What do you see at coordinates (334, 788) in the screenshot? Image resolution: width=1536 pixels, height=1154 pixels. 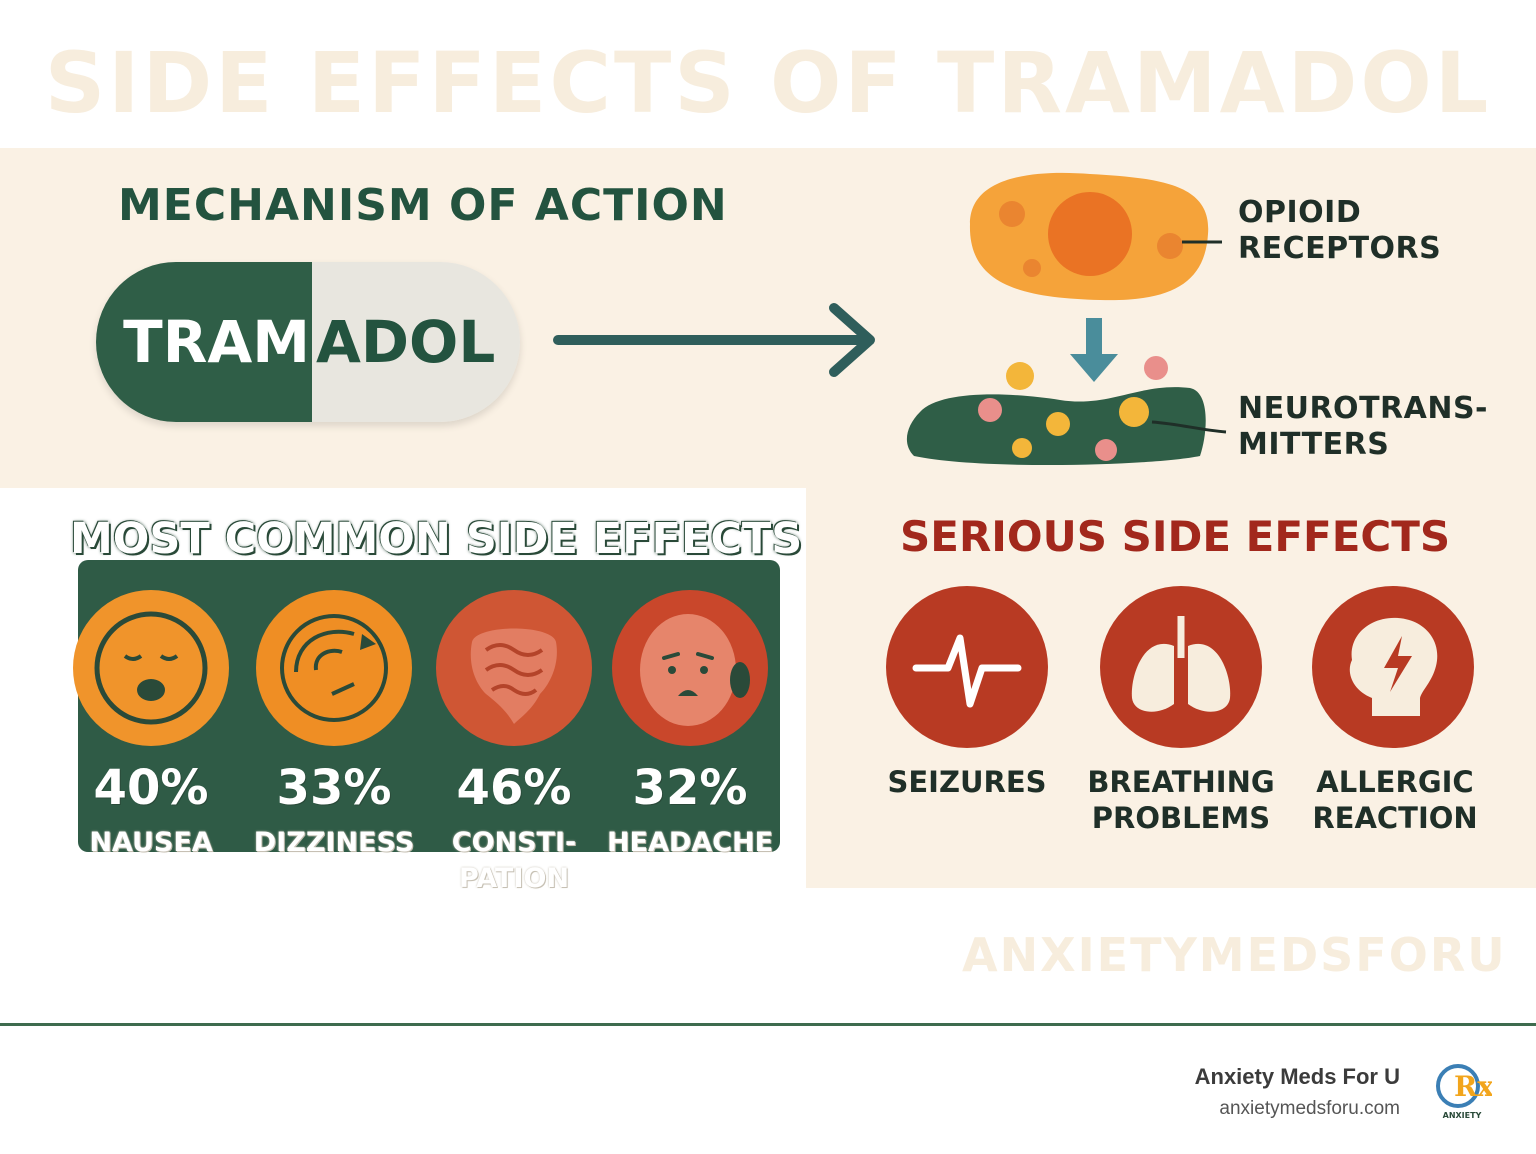 I see `dizziness-percent: 33%` at bounding box center [334, 788].